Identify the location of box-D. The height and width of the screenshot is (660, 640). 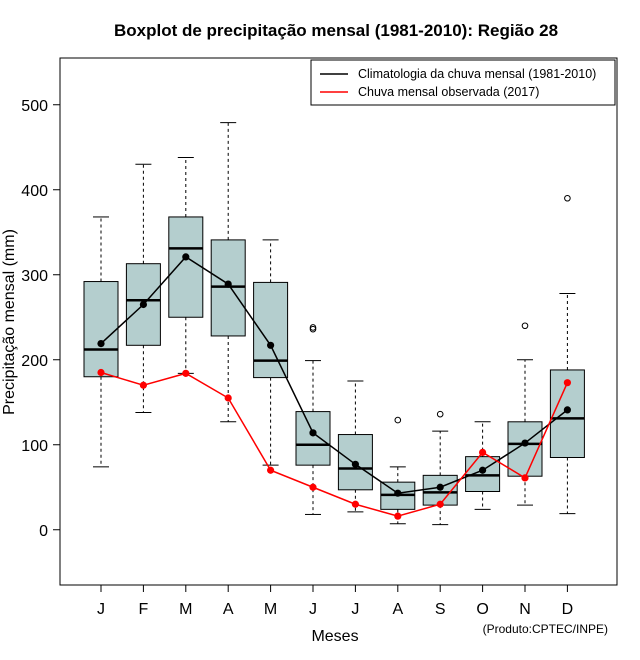
(567, 354).